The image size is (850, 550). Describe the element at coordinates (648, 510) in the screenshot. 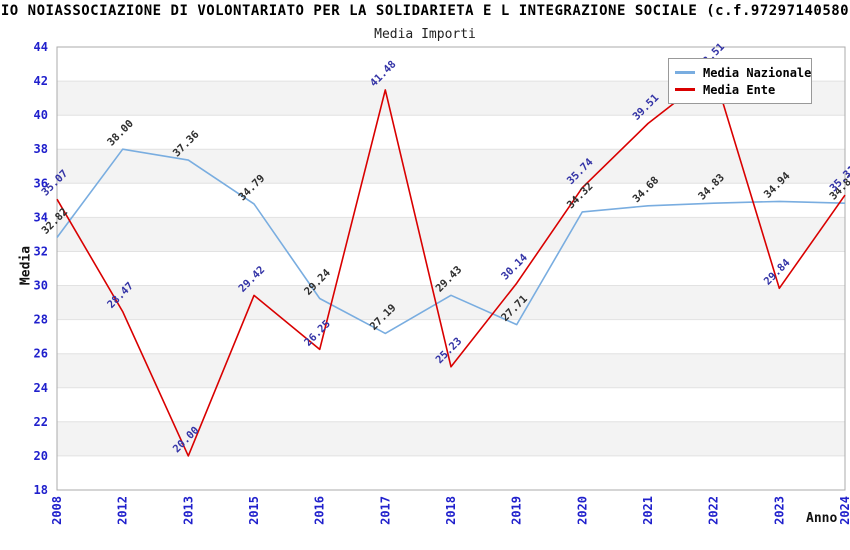

I see `svg-text: 2021` at that location.